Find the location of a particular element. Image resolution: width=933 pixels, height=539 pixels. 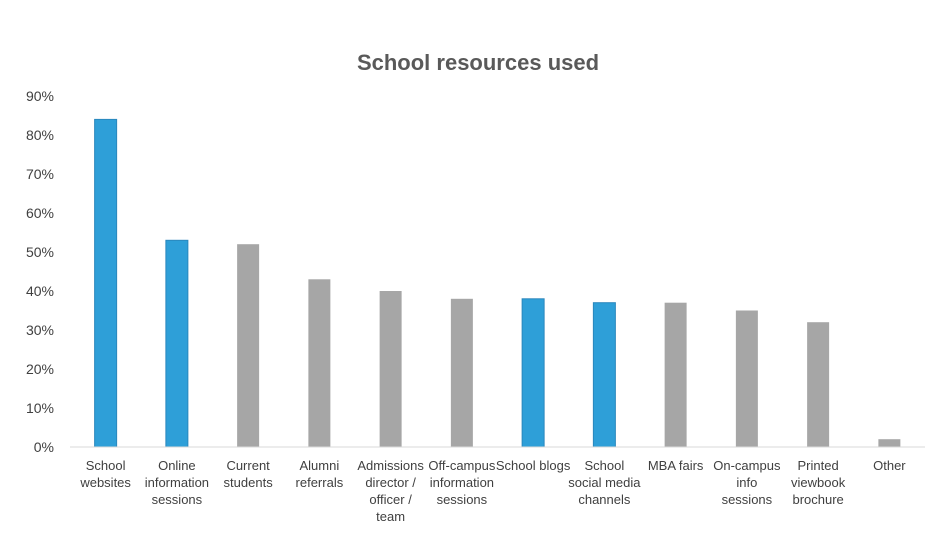

x-tick-label: School websites is located at coordinates (105, 474).